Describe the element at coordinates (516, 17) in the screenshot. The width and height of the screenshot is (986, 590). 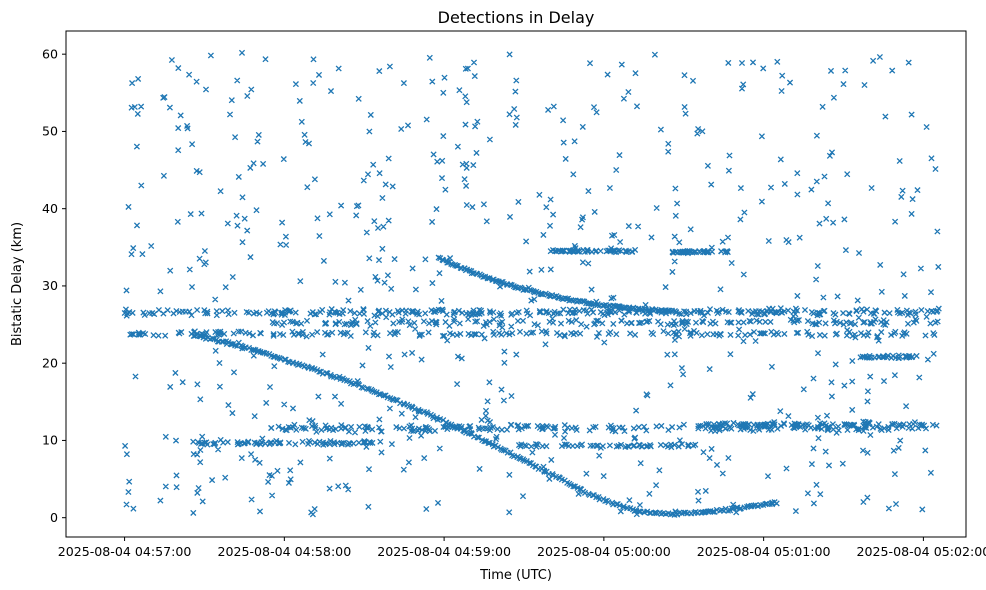
I see `chart-title: Detections in Delay` at that location.